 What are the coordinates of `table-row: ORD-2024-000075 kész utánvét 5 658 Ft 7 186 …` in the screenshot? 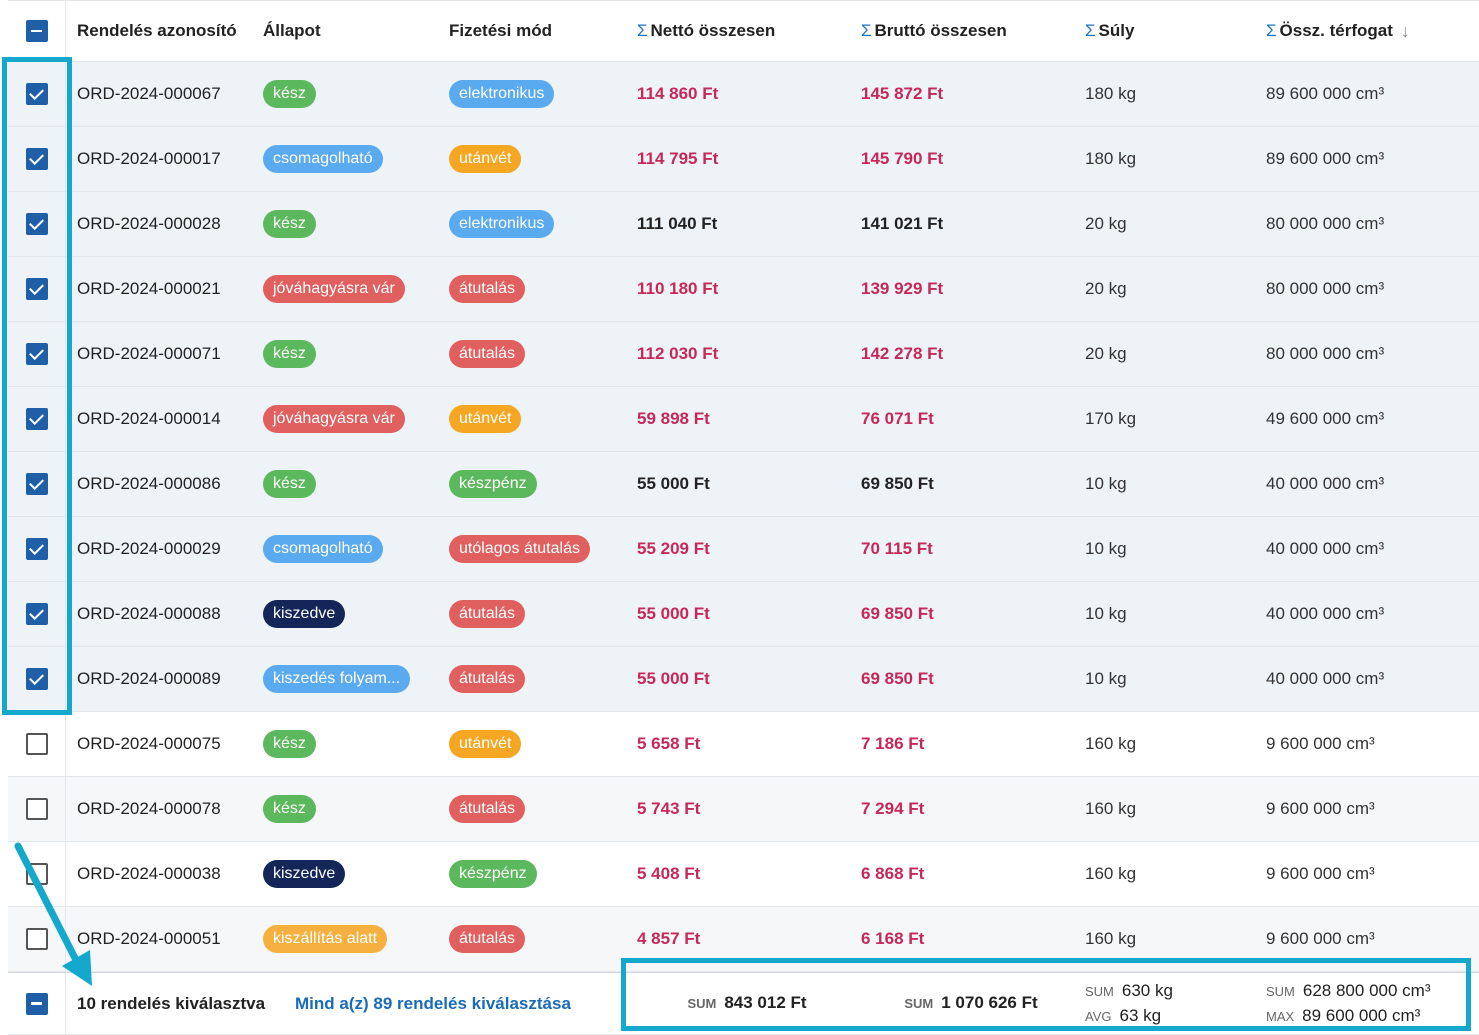 It's located at (743, 744).